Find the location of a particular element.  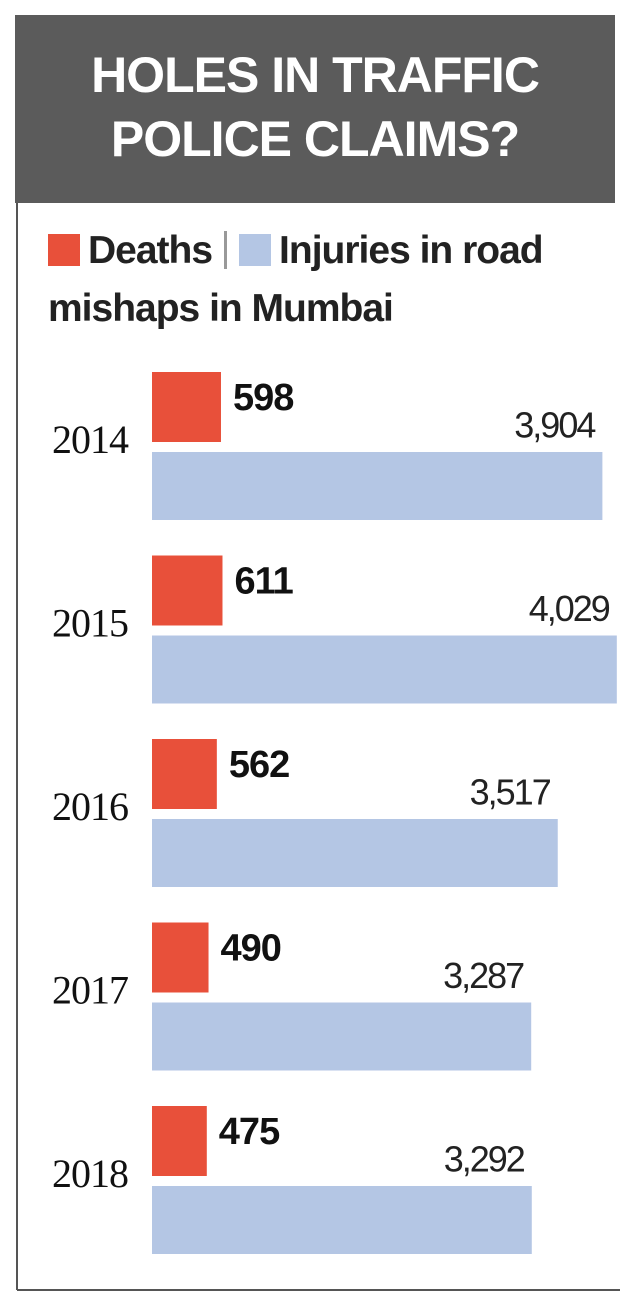

value-label: 3,904 is located at coordinates (554, 425).